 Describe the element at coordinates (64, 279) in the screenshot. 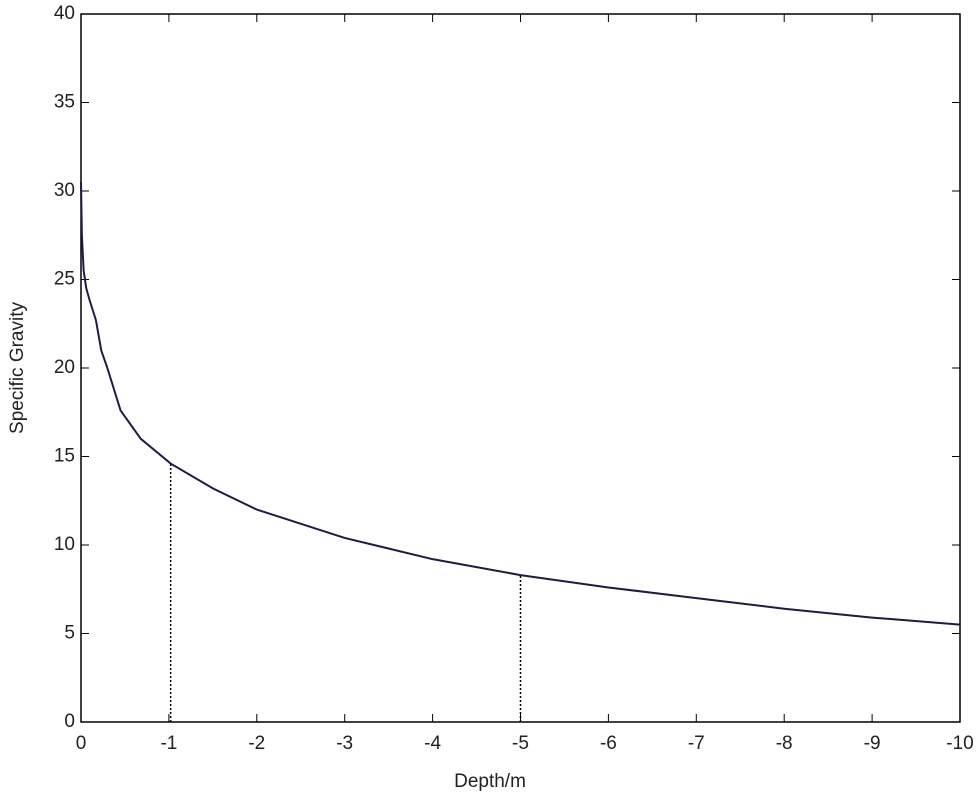

I see `y-tick-label: 25` at that location.